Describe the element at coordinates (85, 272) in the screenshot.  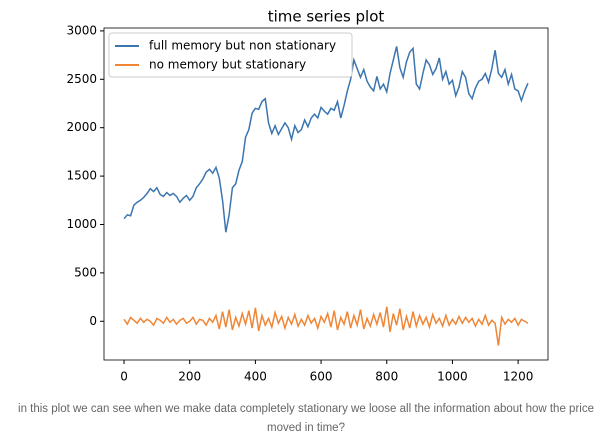
I see `y-tick-label: 500` at that location.